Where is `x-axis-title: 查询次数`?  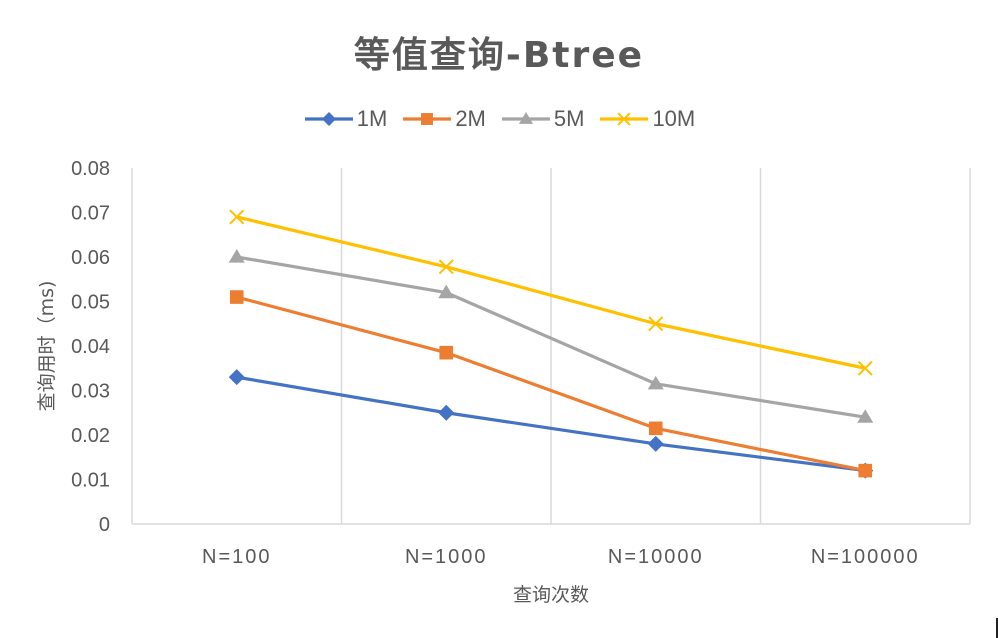 x-axis-title: 查询次数 is located at coordinates (551, 595).